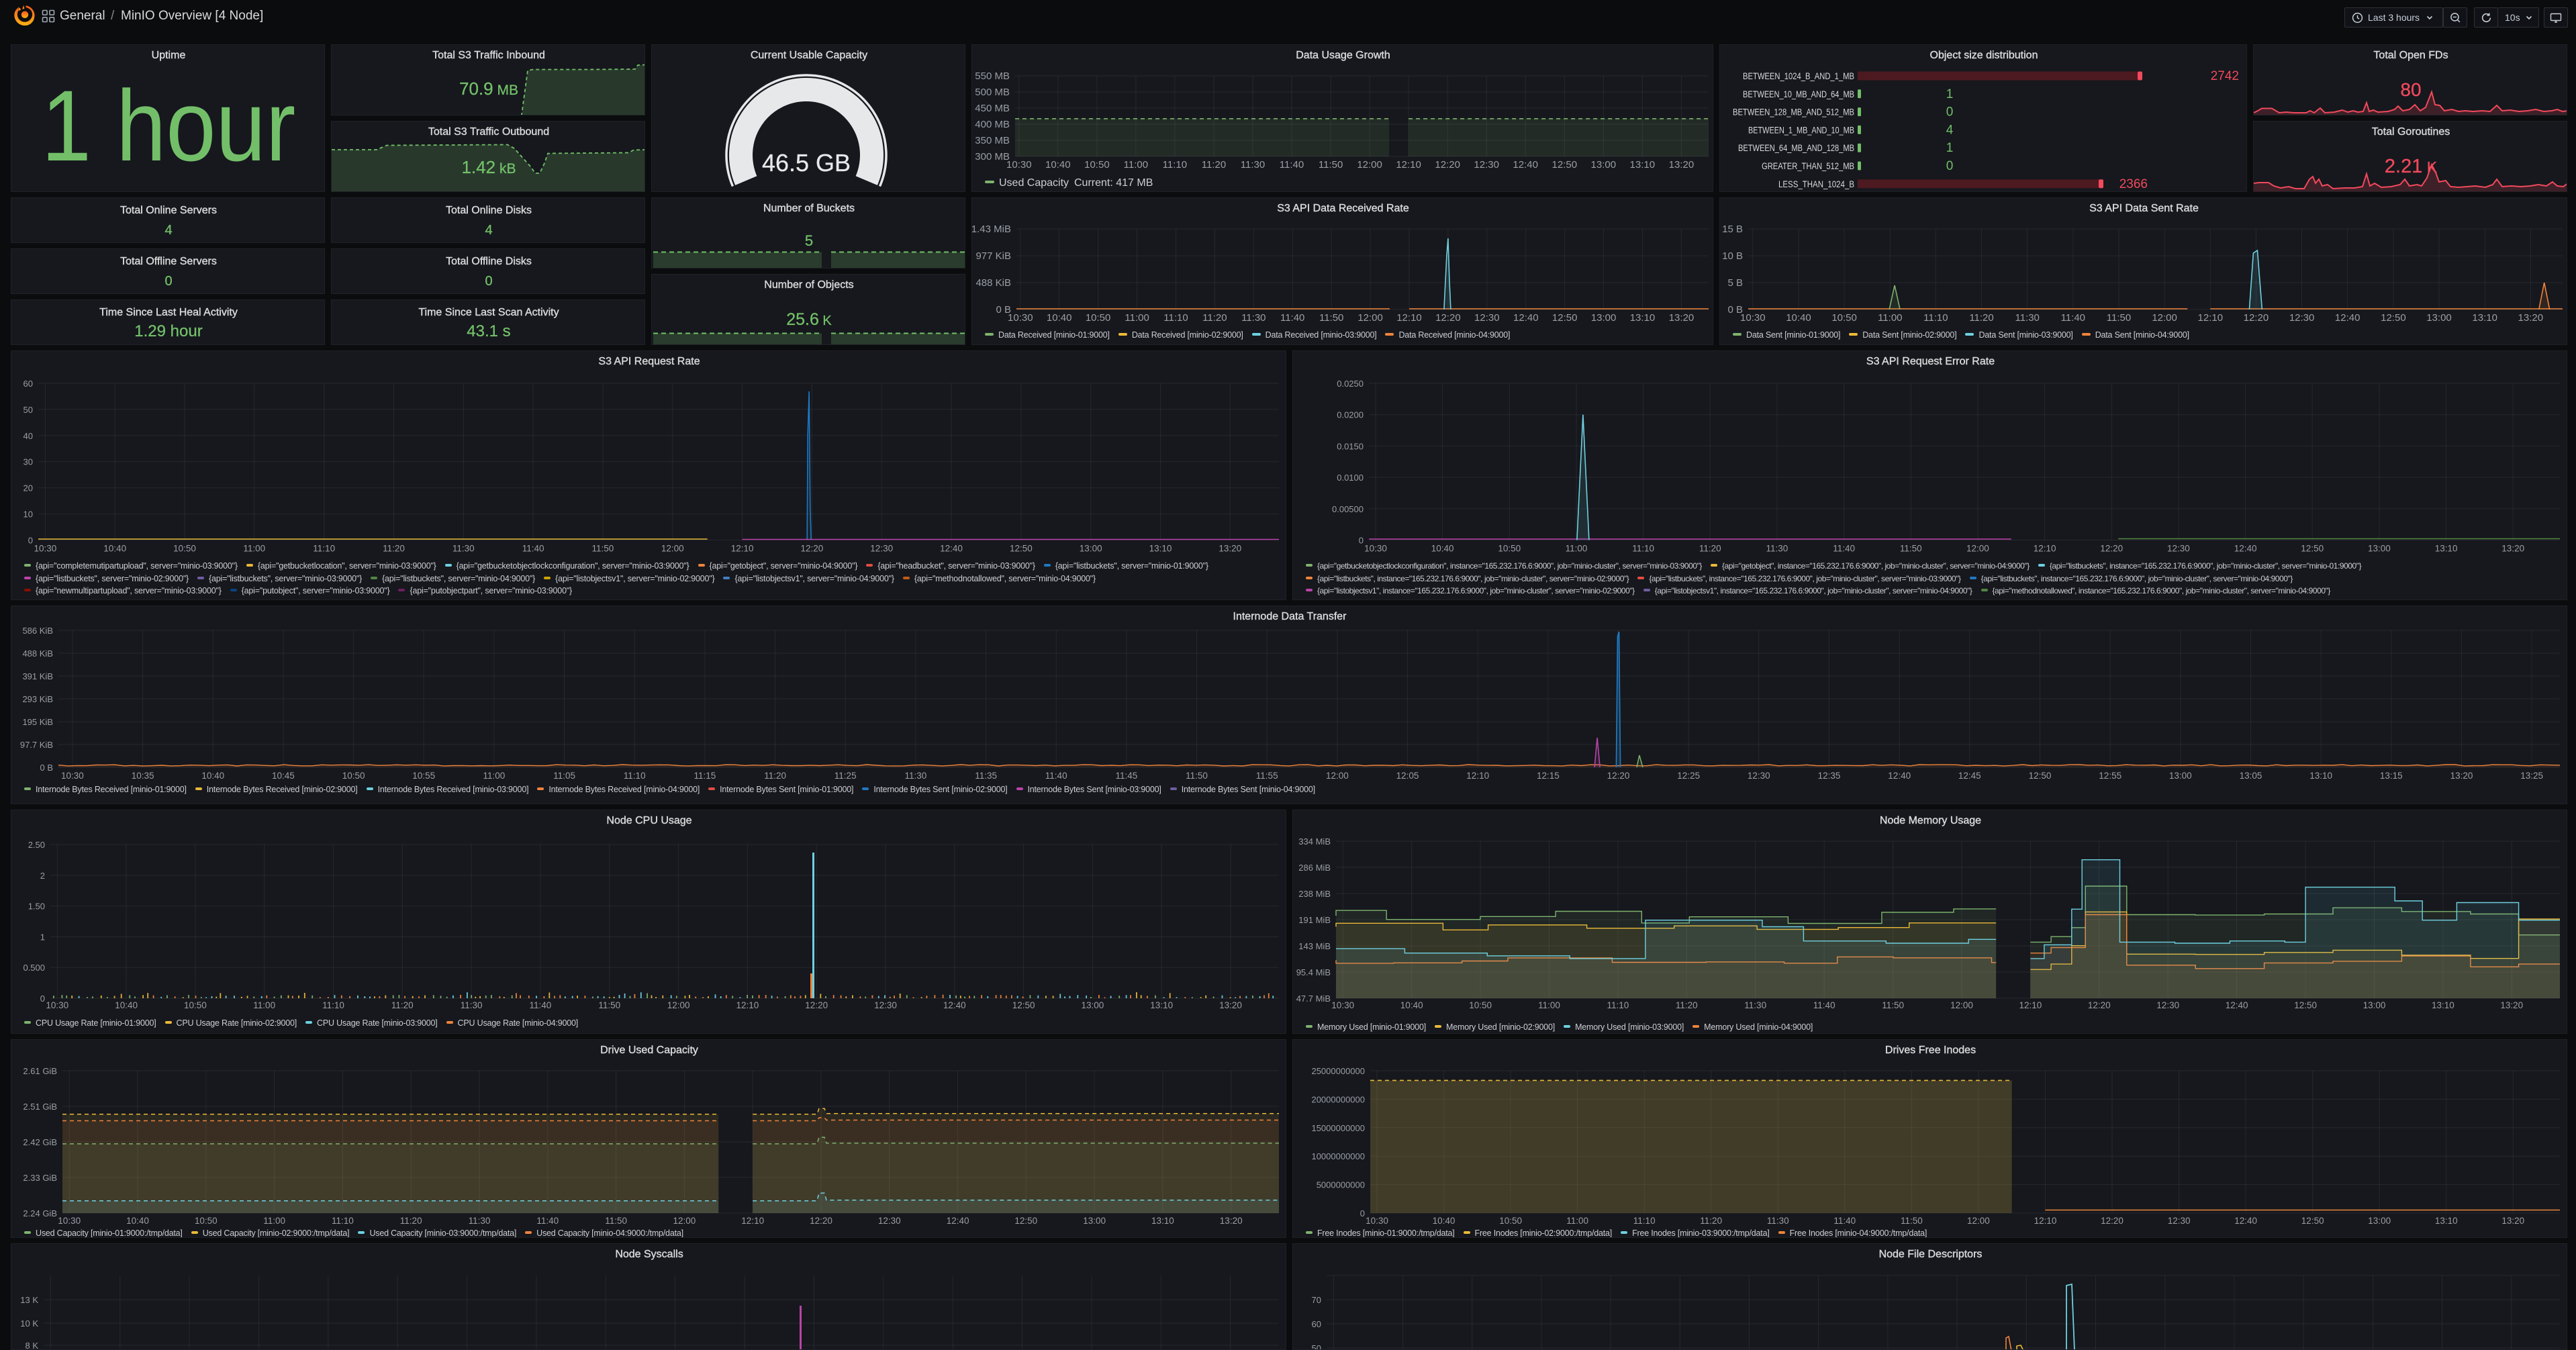  Describe the element at coordinates (1735, 283) in the screenshot. I see `svg-text: 5 B` at that location.